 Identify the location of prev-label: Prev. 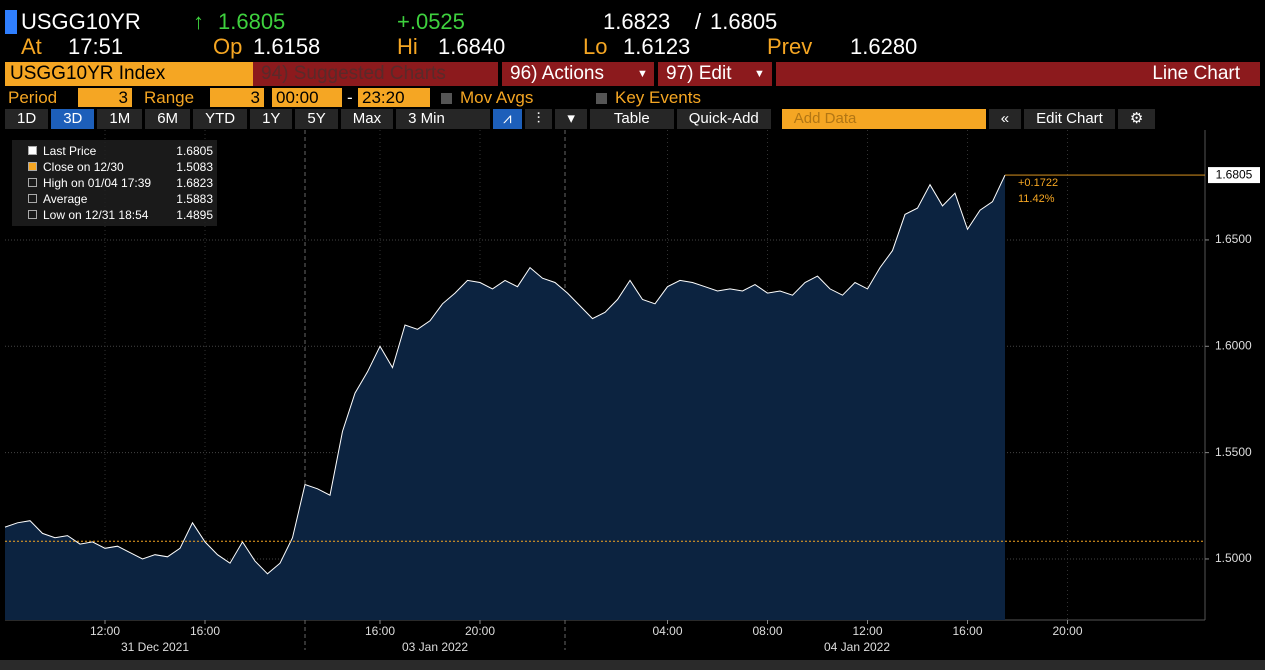
(790, 46).